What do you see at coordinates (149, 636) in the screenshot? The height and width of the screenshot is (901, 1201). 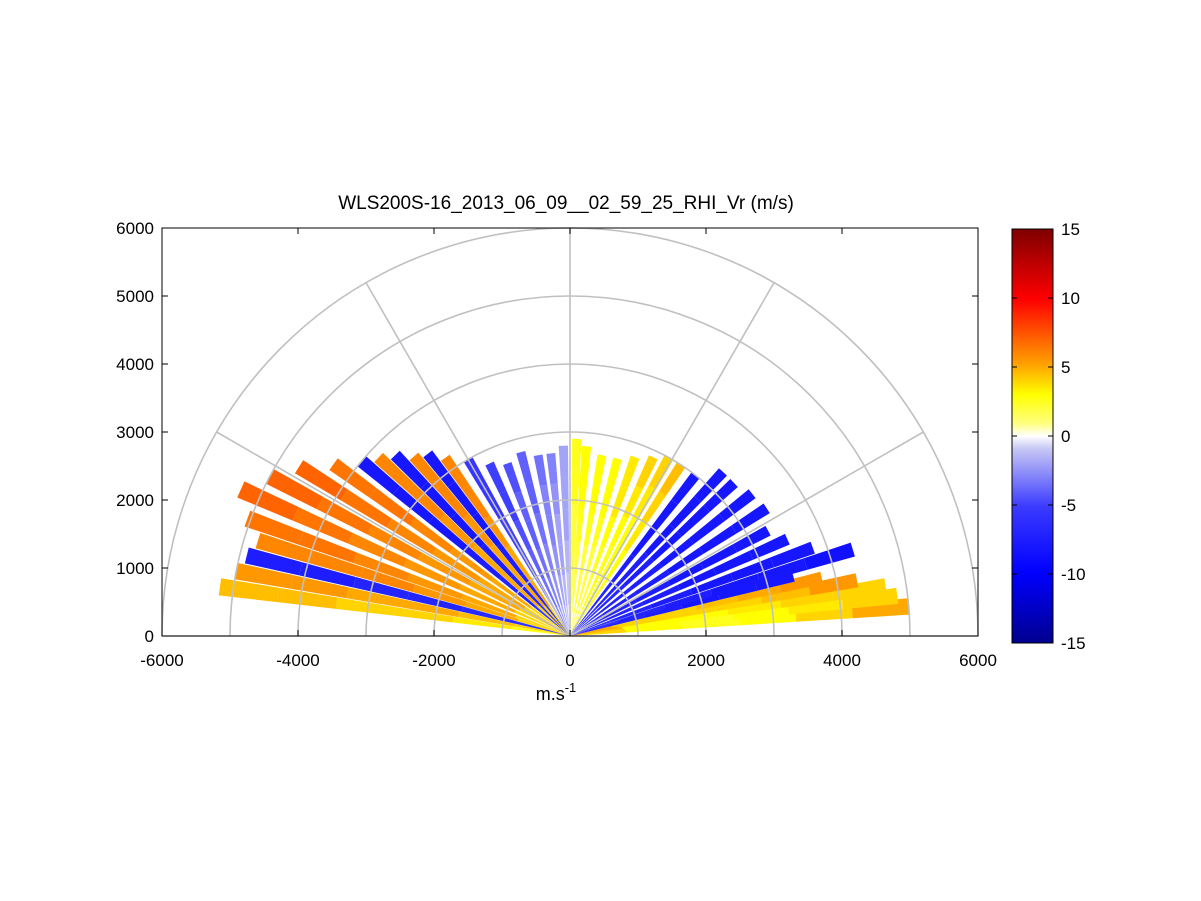 I see `y-tick-label: 0` at bounding box center [149, 636].